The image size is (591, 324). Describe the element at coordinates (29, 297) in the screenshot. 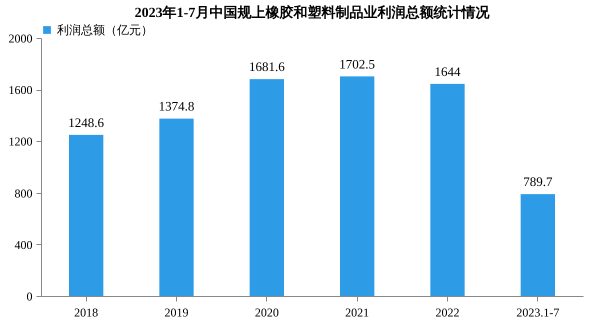

I see `y-tick-label: 0` at that location.